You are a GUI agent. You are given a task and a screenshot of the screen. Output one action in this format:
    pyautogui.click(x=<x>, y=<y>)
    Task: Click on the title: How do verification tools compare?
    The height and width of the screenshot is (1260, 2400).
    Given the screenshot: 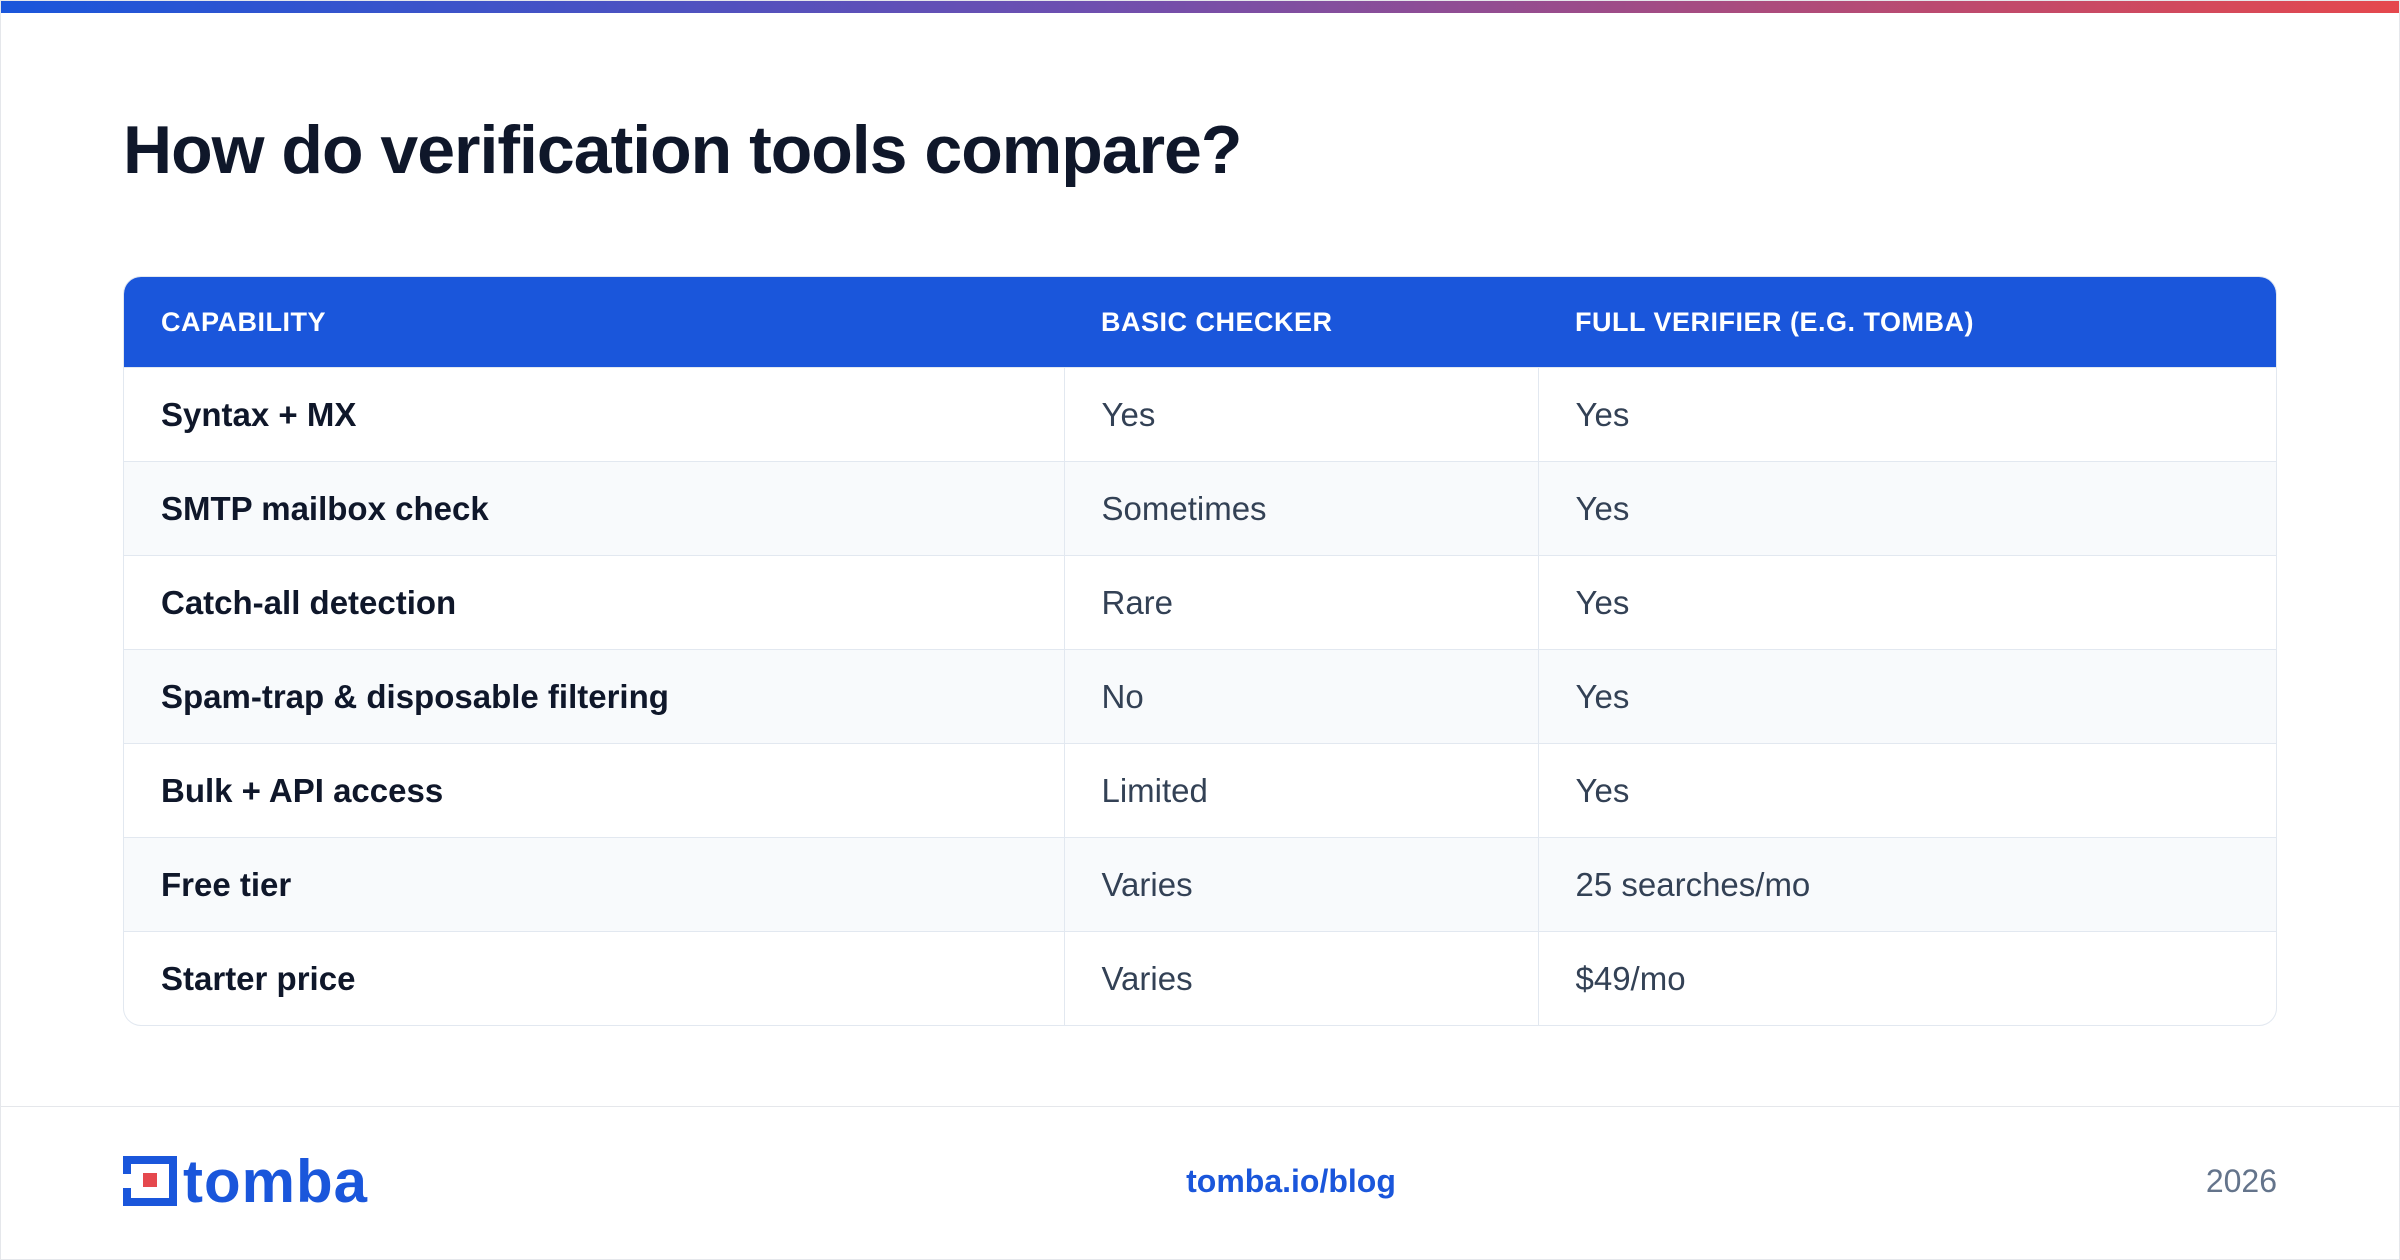 What is the action you would take?
    pyautogui.click(x=682, y=150)
    